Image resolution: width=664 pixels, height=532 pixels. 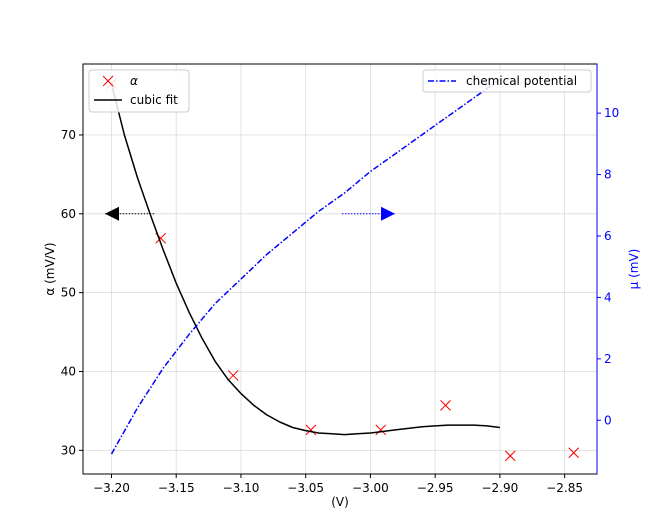 I want to click on x-tick-label: −3.00, so click(x=370, y=488).